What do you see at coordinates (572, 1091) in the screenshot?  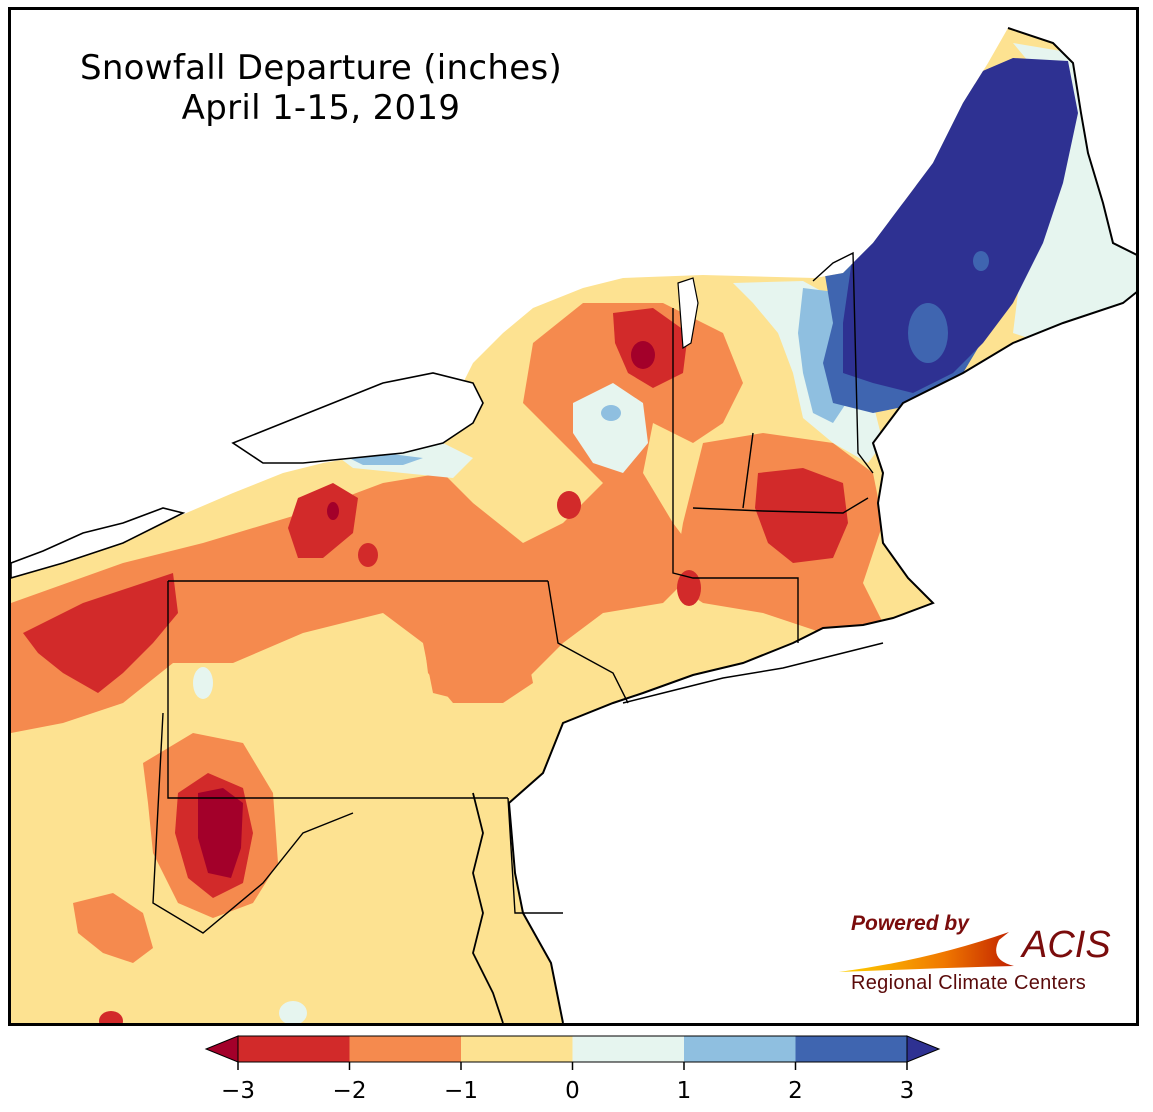 I see `colorbar-tick-label: 0` at bounding box center [572, 1091].